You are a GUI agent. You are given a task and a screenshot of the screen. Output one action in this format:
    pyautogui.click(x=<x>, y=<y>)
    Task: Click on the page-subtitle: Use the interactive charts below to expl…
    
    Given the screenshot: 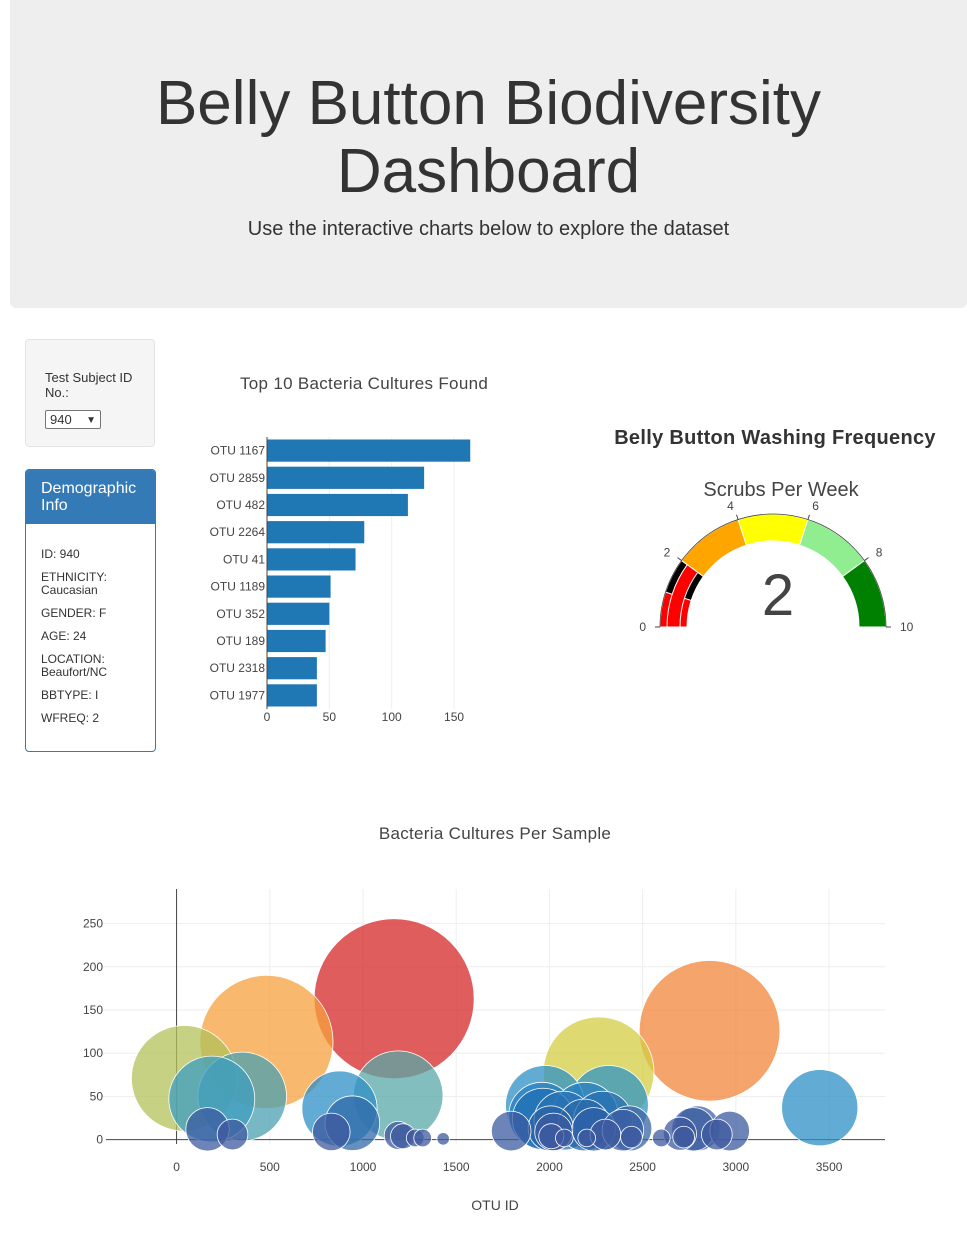 What is the action you would take?
    pyautogui.click(x=488, y=229)
    